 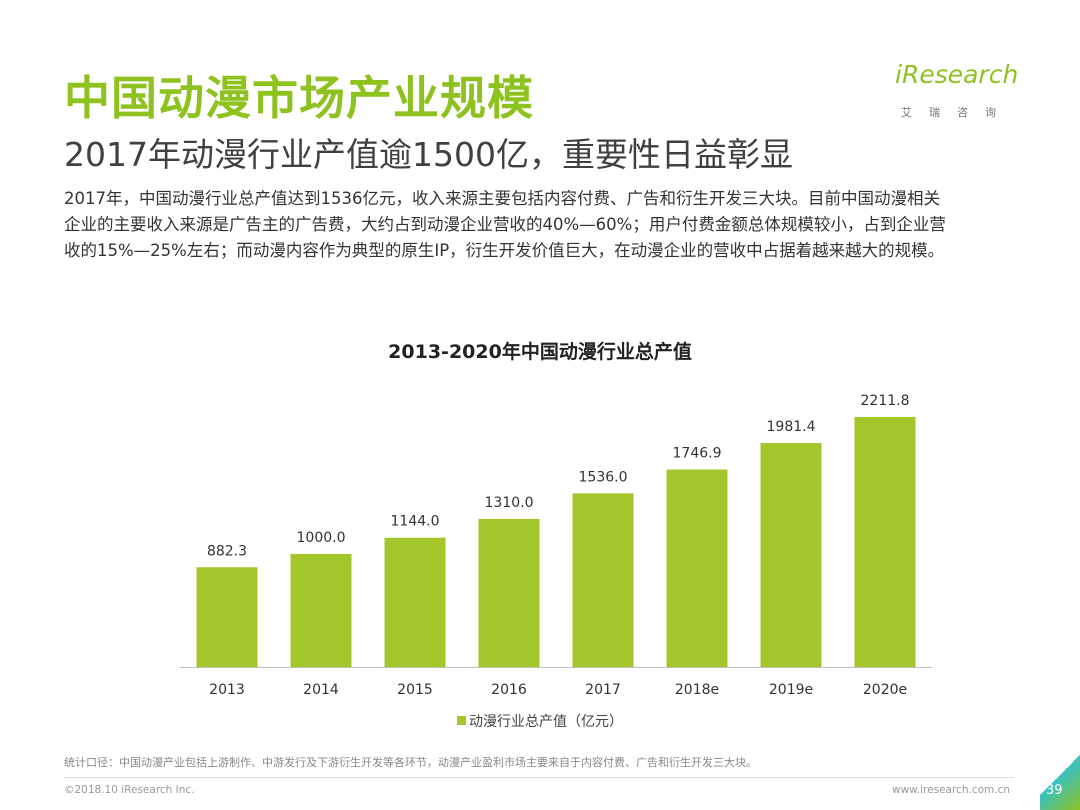 What do you see at coordinates (885, 690) in the screenshot?
I see `x-tick-label-2020e: 2020e` at bounding box center [885, 690].